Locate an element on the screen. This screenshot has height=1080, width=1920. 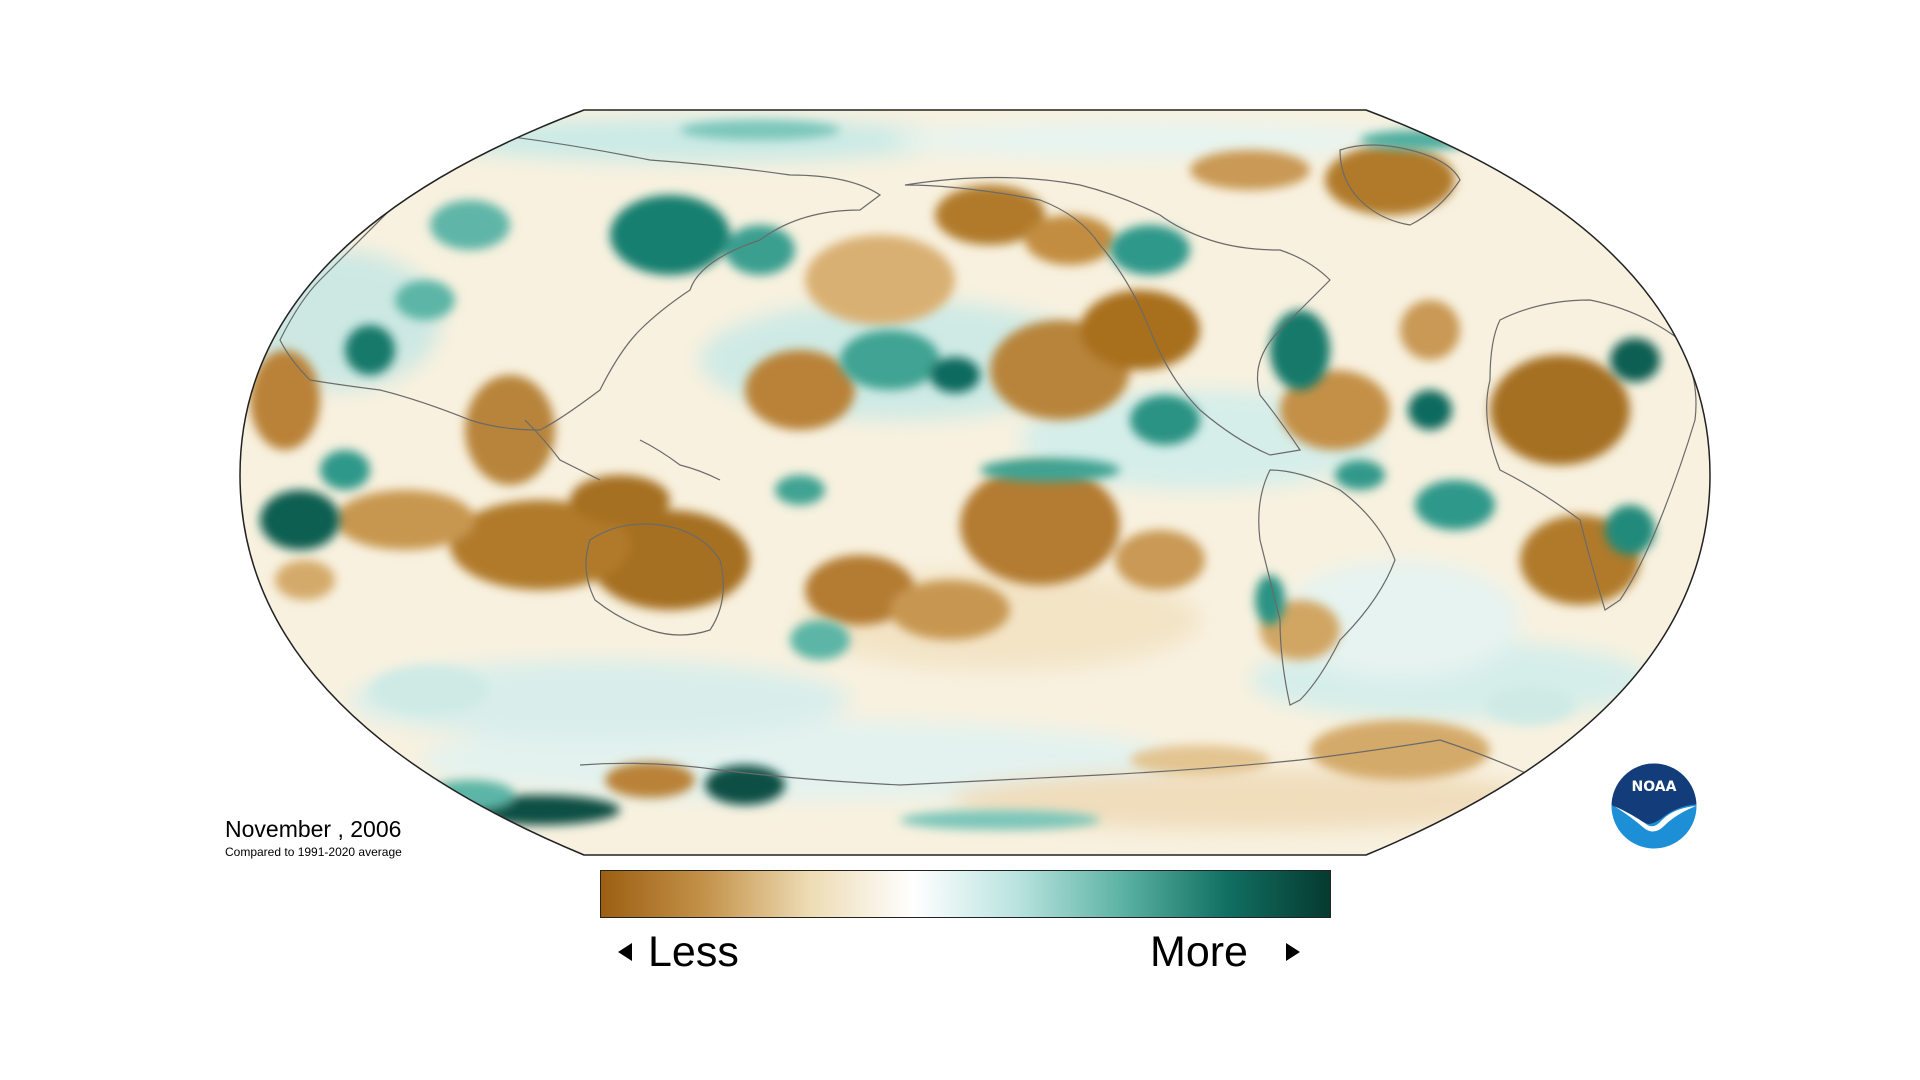
legend-more: More is located at coordinates (1225, 952).